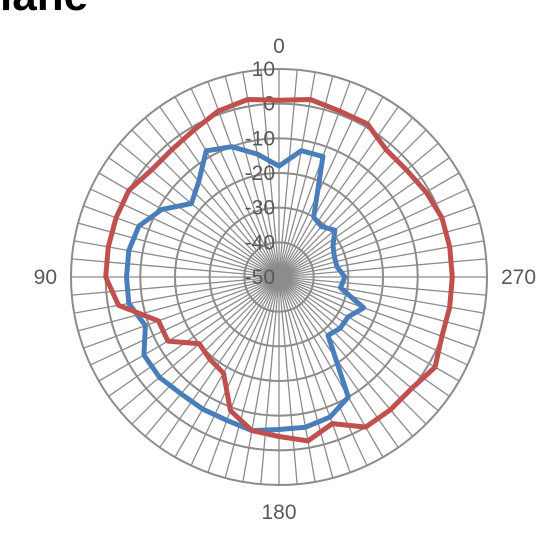 The height and width of the screenshot is (552, 558). Describe the element at coordinates (260, 242) in the screenshot. I see `radial-tick-label: -40` at that location.